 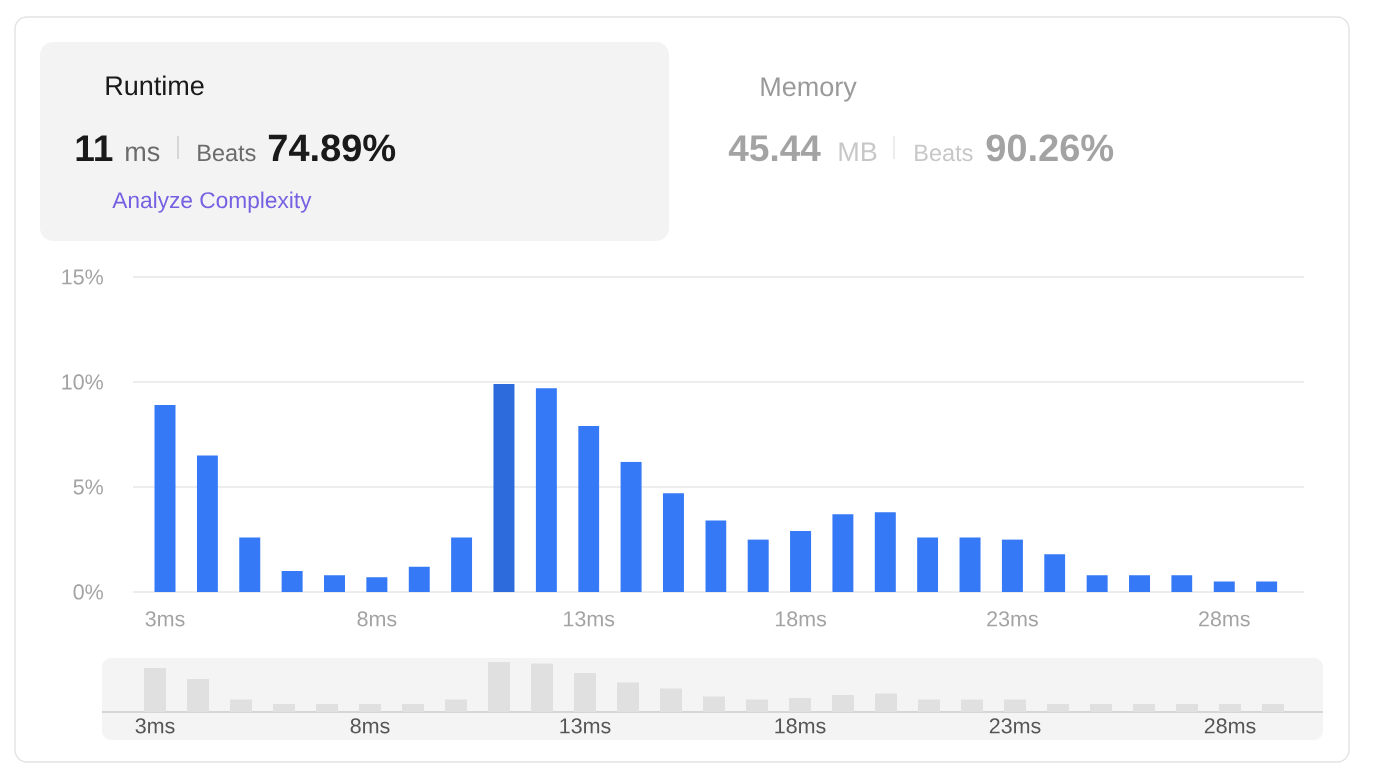 What do you see at coordinates (858, 151) in the screenshot?
I see `text: MB` at bounding box center [858, 151].